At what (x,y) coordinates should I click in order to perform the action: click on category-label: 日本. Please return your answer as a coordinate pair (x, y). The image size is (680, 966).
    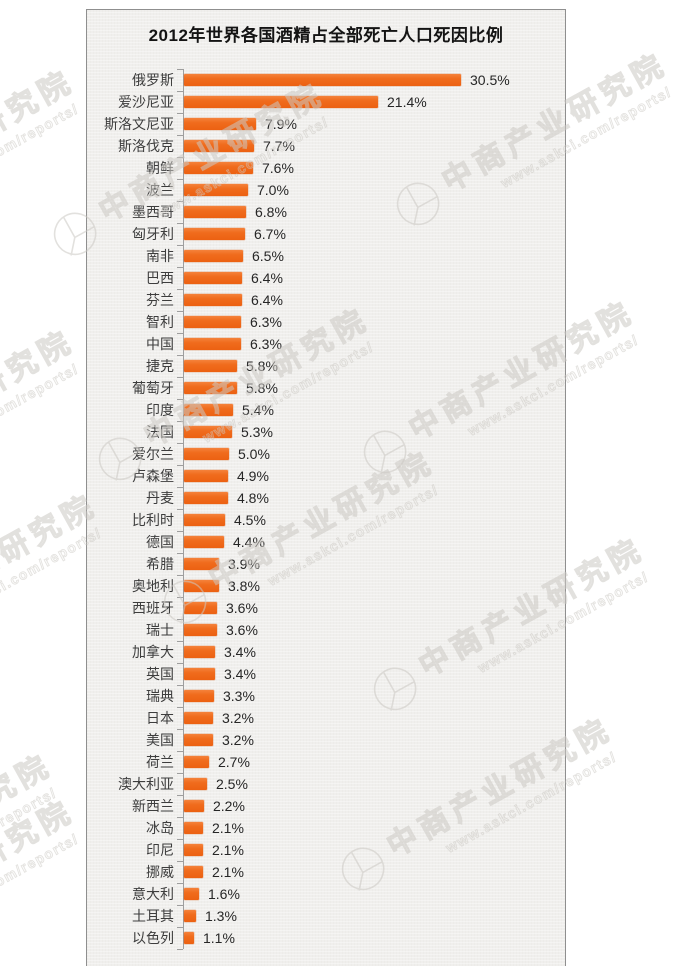
    Looking at the image, I should click on (160, 718).